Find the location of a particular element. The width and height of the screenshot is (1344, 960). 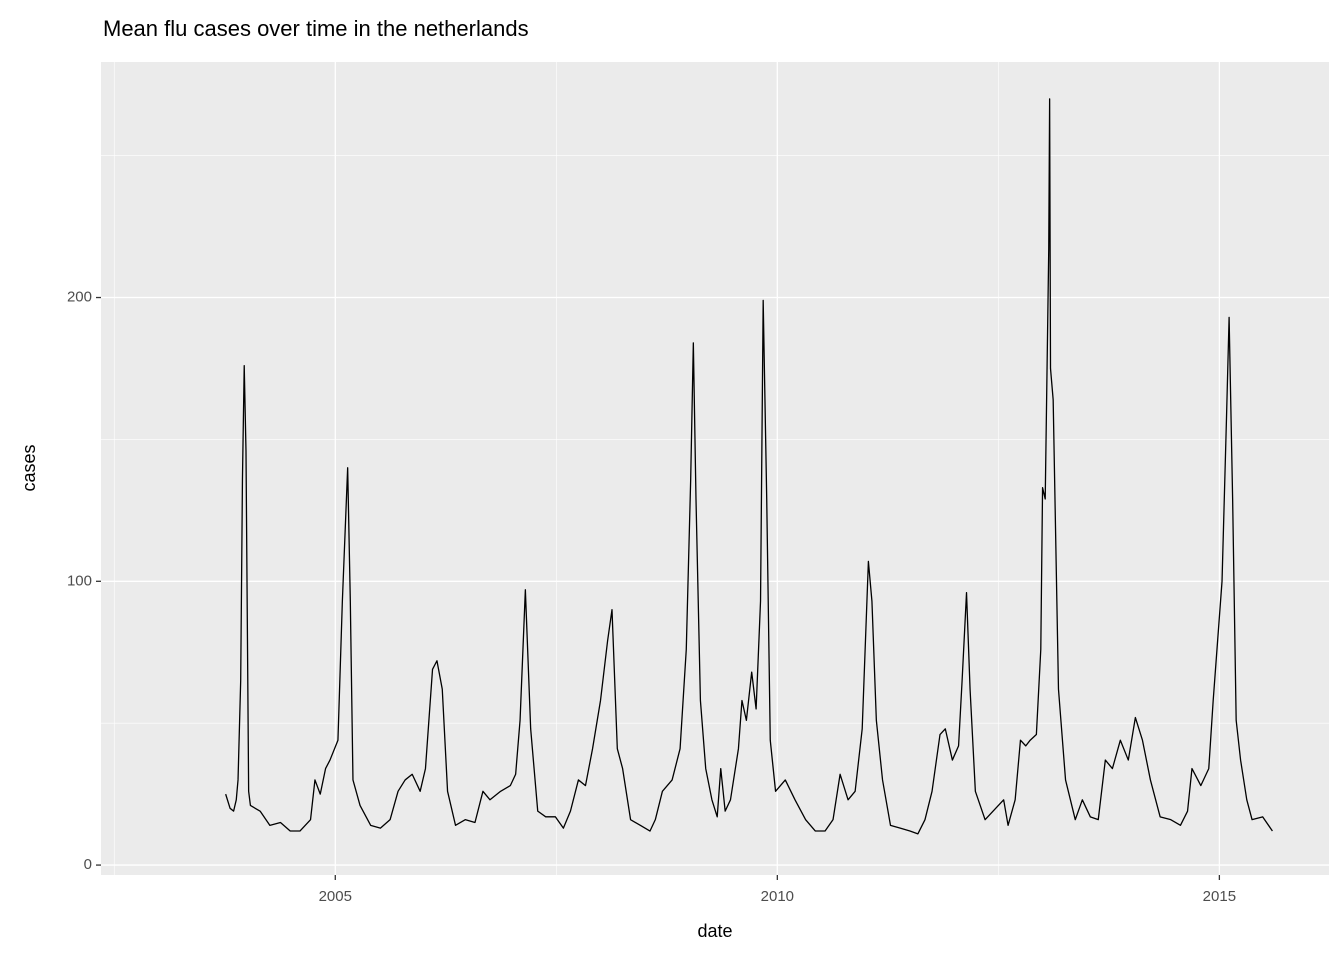

x-tick-label: 2010 is located at coordinates (777, 896).